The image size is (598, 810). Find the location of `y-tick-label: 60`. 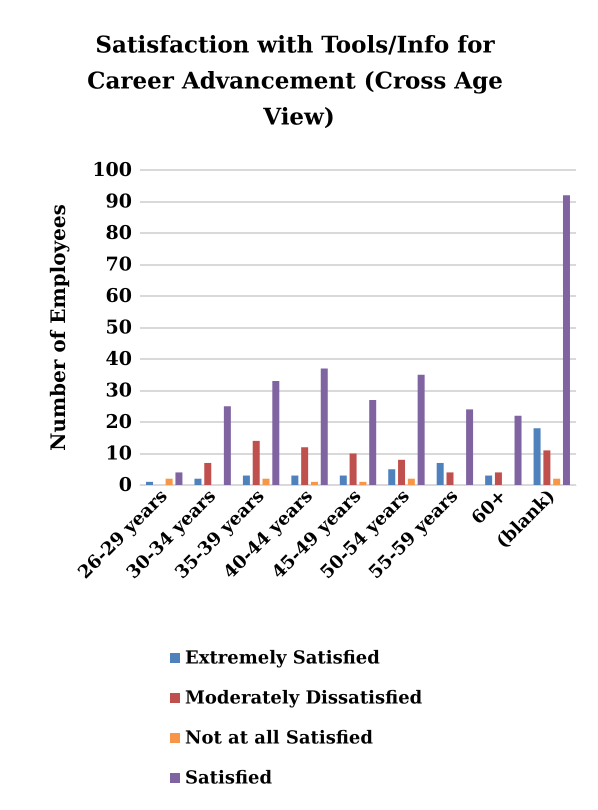

y-tick-label: 60 is located at coordinates (119, 296).